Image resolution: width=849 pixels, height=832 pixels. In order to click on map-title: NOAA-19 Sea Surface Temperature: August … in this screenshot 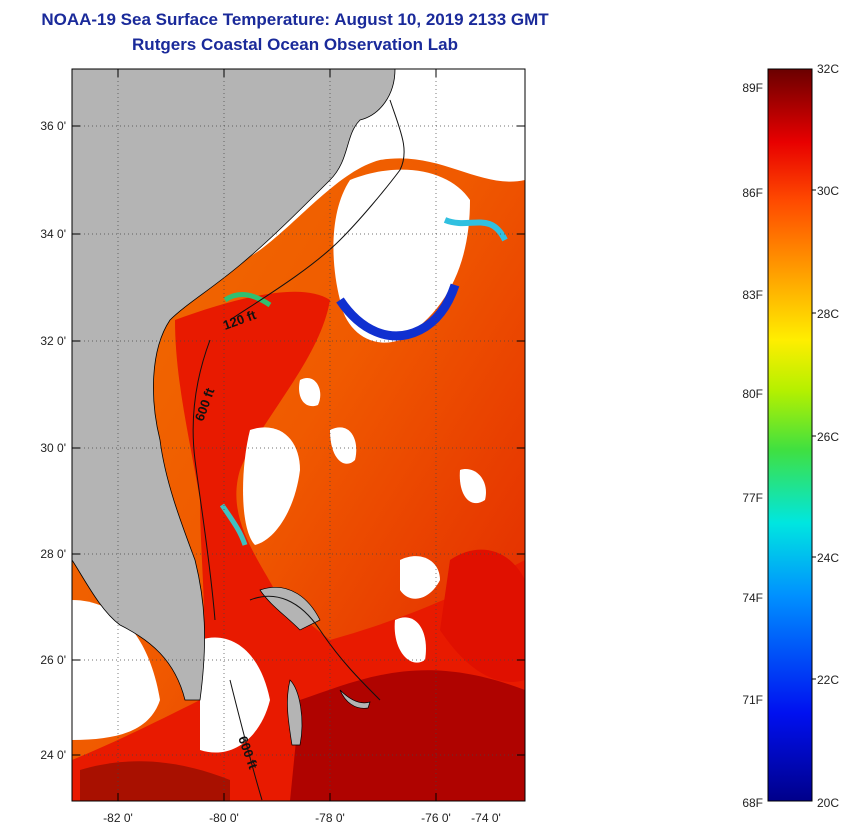, I will do `click(295, 19)`.